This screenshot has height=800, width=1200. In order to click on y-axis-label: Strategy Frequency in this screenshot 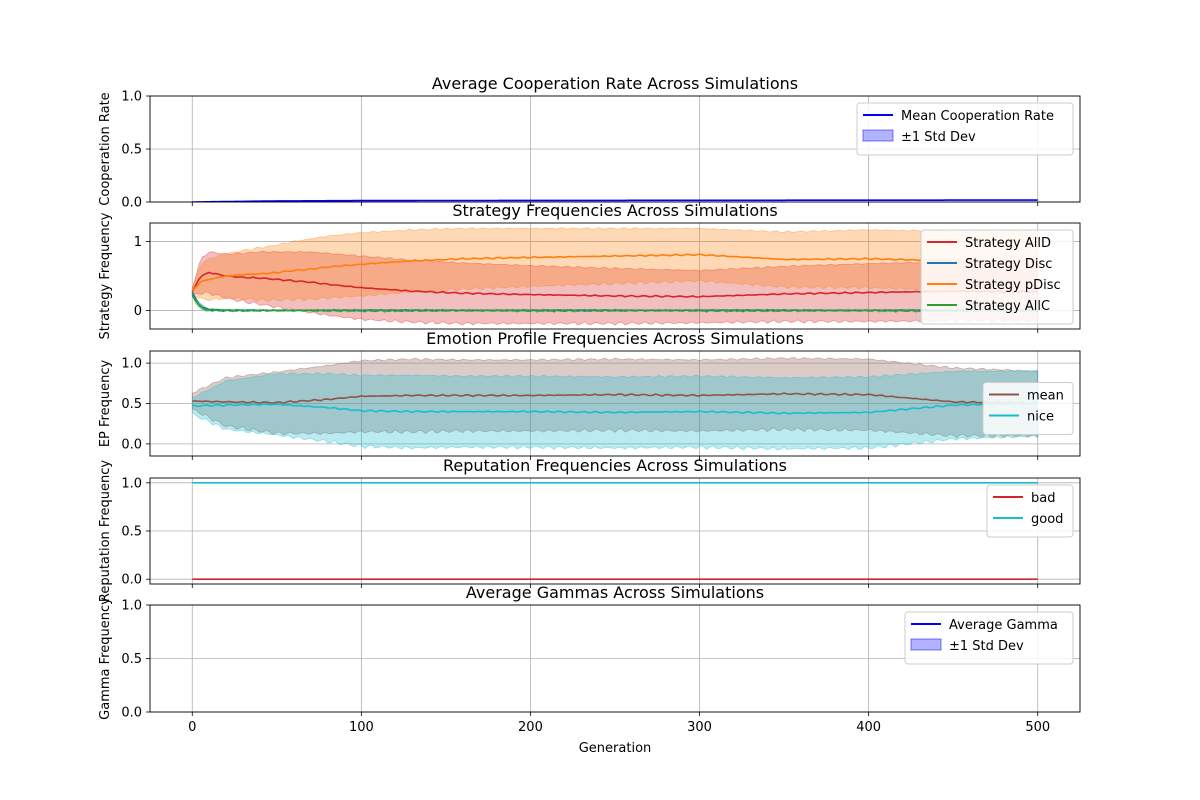, I will do `click(105, 275)`.